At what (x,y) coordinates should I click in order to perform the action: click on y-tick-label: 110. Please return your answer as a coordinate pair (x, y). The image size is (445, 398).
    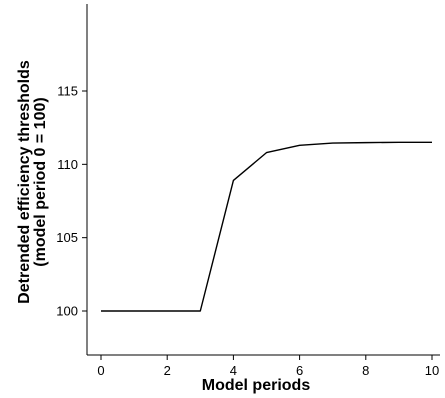
    Looking at the image, I should click on (67, 164).